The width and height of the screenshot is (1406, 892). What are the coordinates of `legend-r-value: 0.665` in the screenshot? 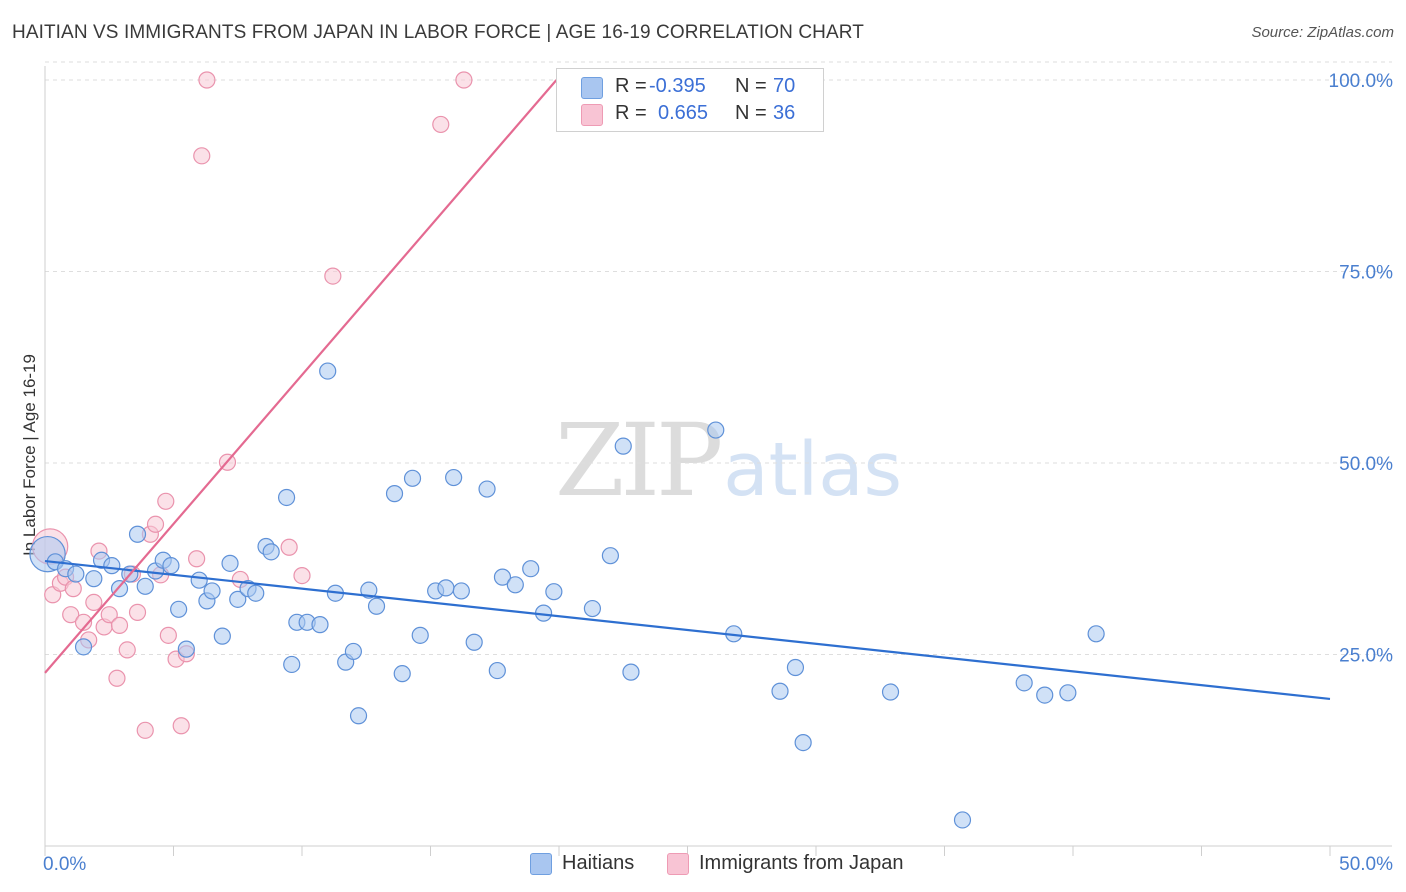 It's located at (683, 113).